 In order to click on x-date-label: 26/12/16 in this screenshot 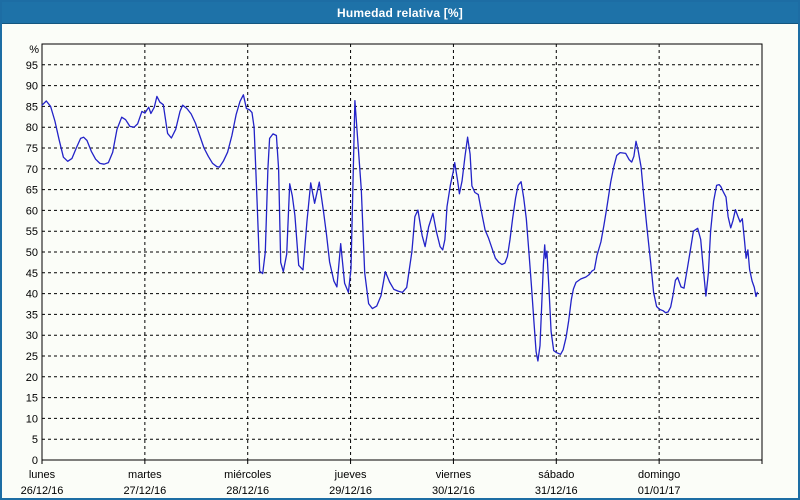, I will do `click(42, 491)`.